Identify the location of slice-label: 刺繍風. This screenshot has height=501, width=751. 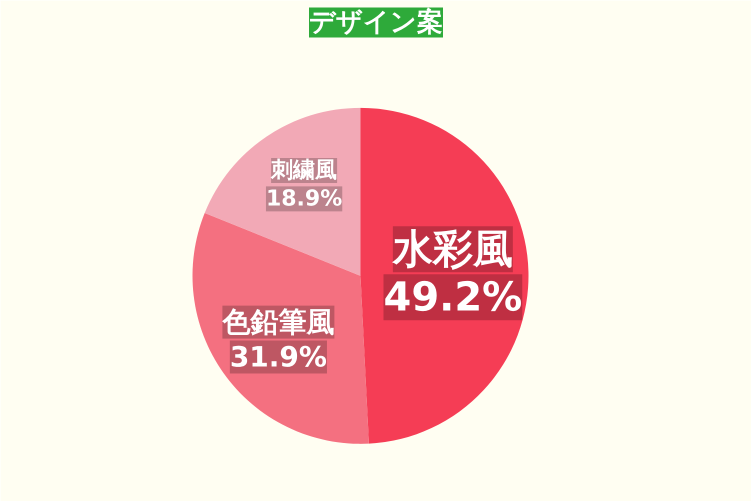
(304, 171).